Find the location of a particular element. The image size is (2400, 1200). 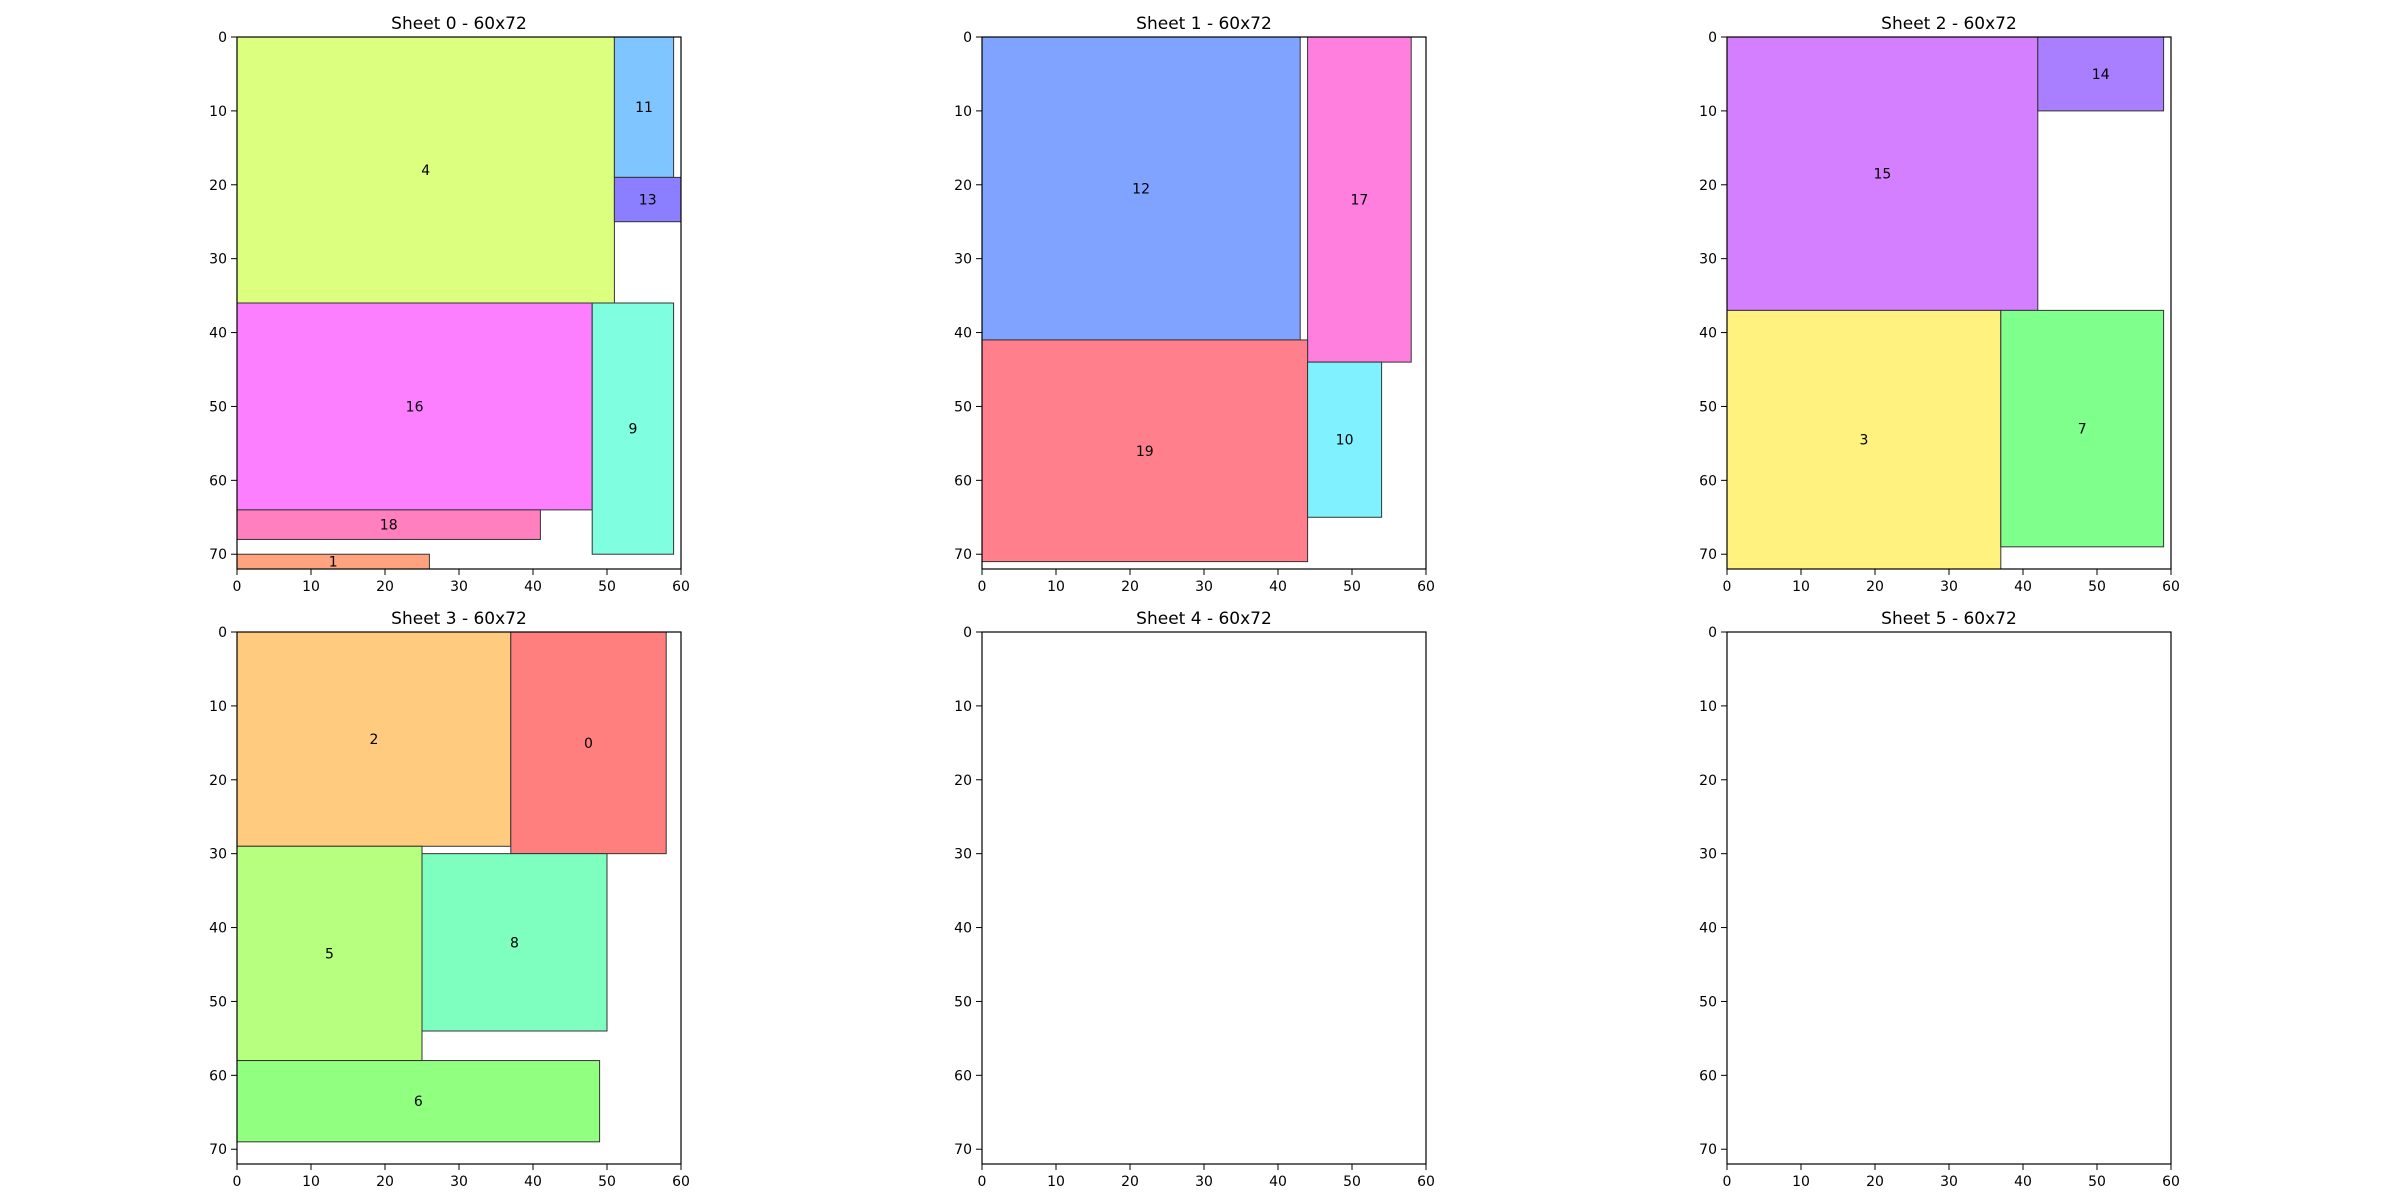

piece-label-7: 7 is located at coordinates (2082, 430).